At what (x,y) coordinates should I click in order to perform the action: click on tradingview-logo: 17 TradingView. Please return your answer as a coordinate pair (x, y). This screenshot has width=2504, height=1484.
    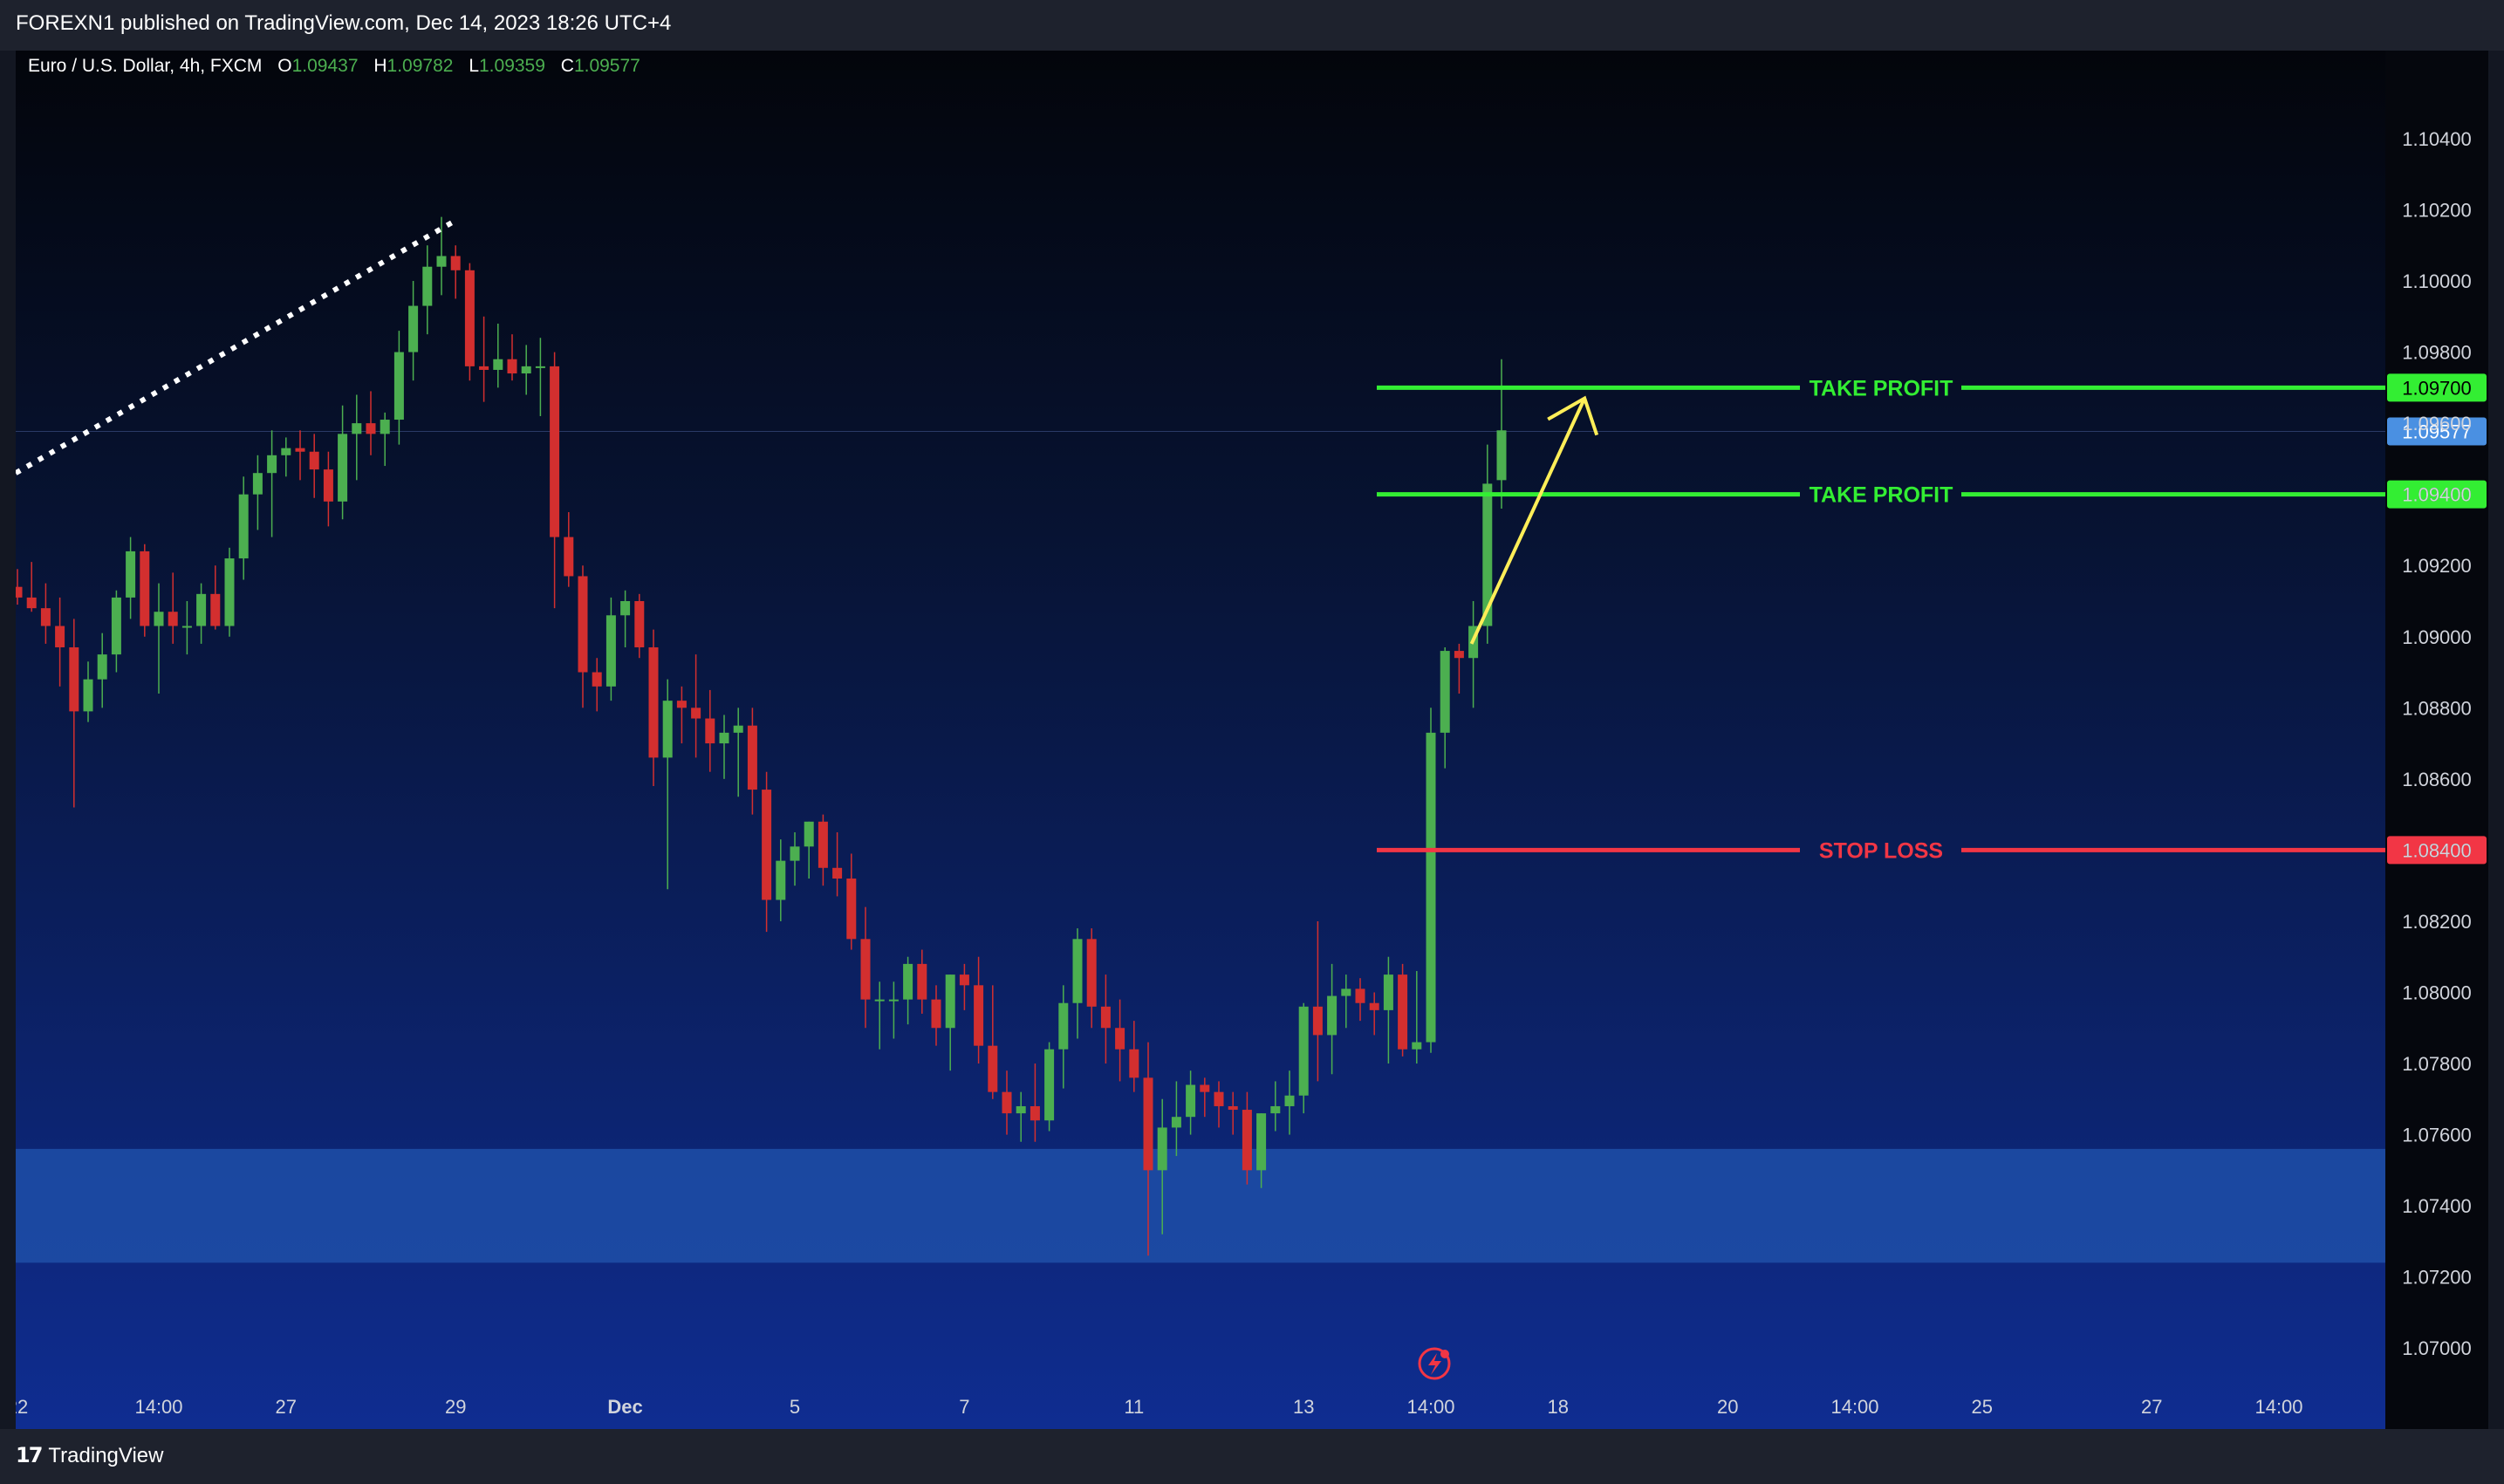
    Looking at the image, I should click on (89, 1455).